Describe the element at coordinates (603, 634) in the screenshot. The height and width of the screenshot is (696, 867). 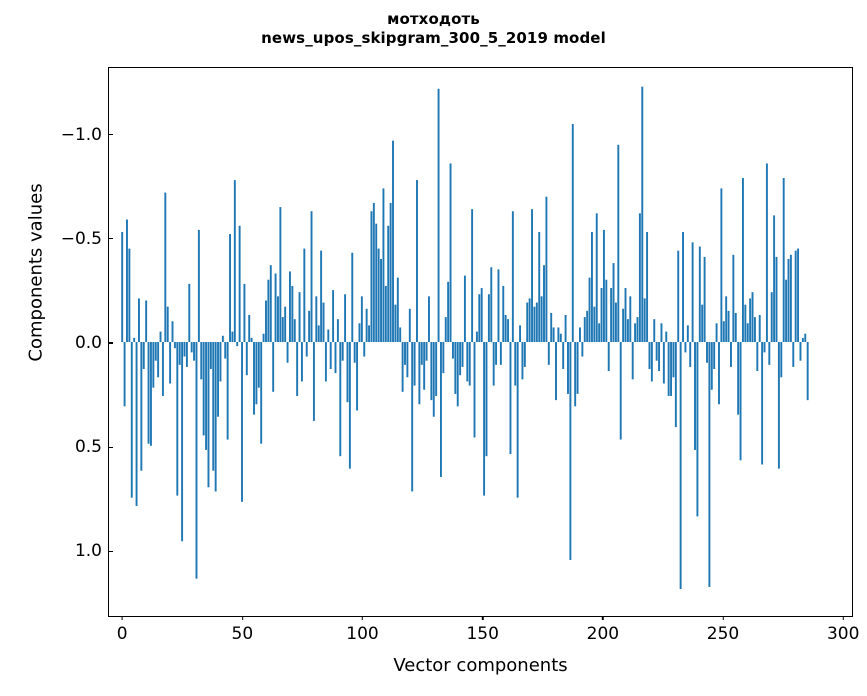
I see `x-tick-label: 200` at that location.